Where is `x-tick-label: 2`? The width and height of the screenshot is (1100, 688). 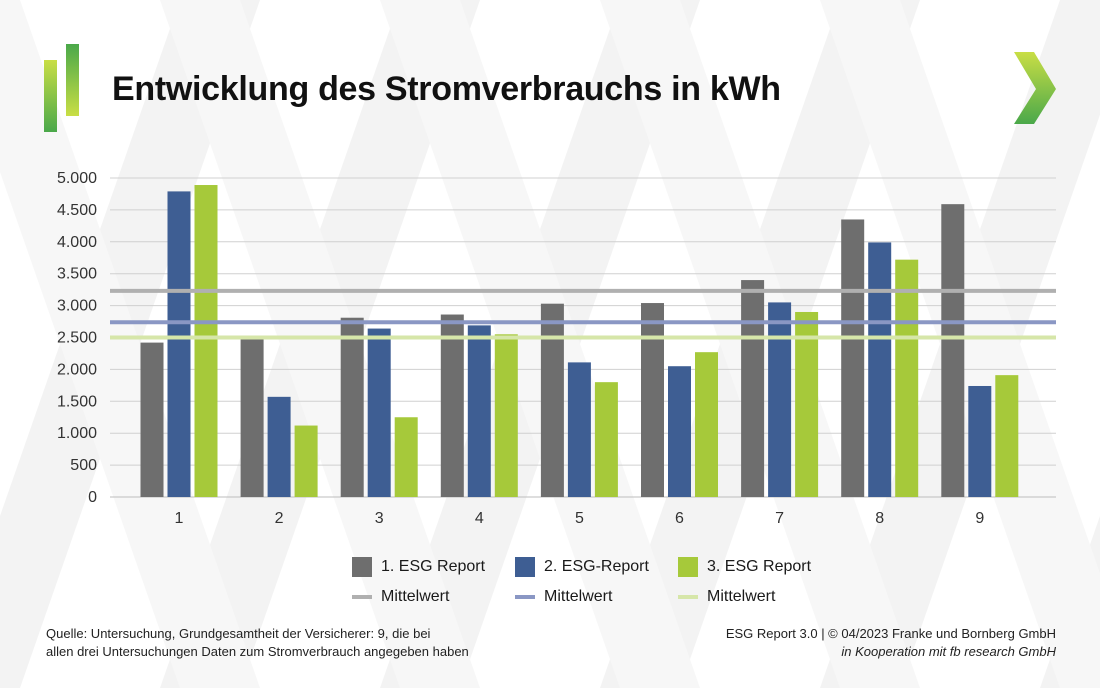
x-tick-label: 2 is located at coordinates (279, 518).